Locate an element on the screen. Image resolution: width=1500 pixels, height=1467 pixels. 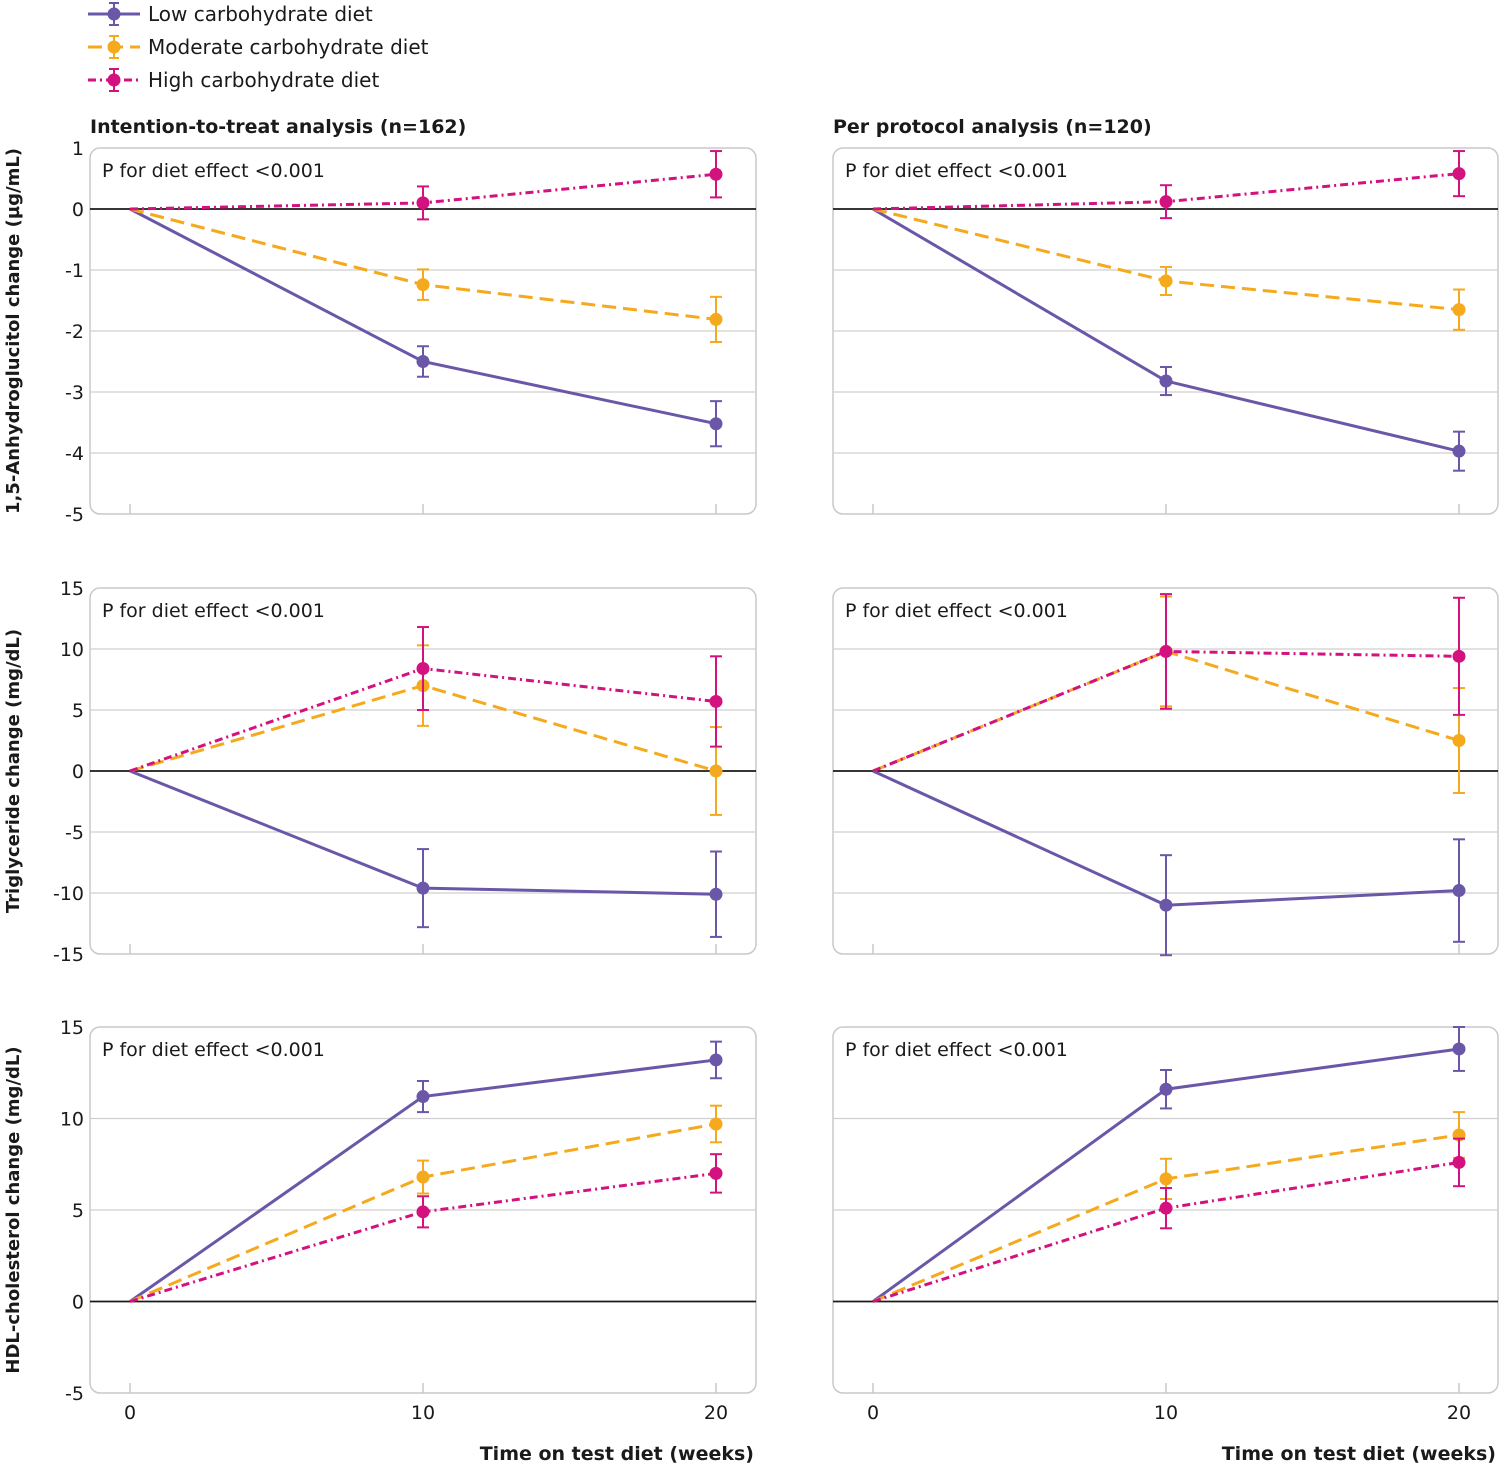
legend-entry: High carbohydrate diet is located at coordinates (233, 80).